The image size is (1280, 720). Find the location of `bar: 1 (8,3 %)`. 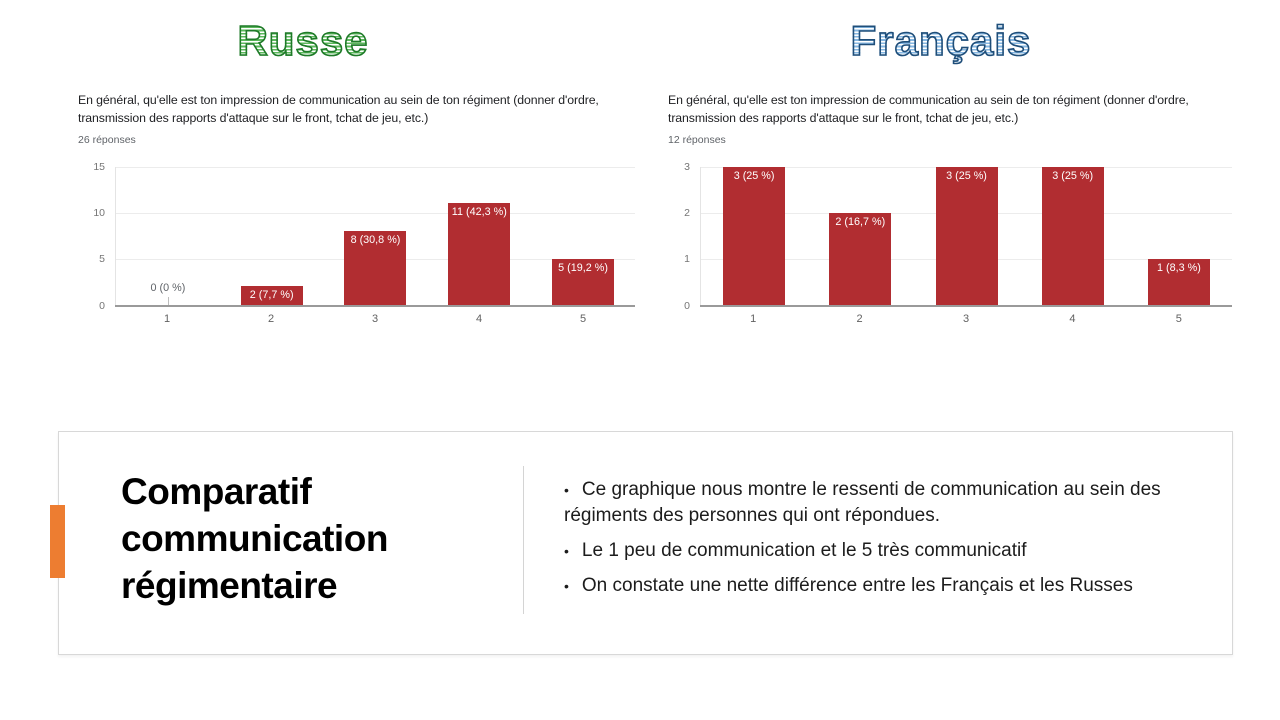

bar: 1 (8,3 %) is located at coordinates (1178, 281).